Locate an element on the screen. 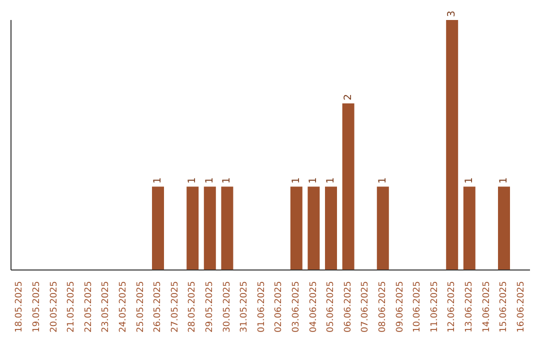 The image size is (540, 340). x-tick-label: 06.06.2025 is located at coordinates (348, 307).